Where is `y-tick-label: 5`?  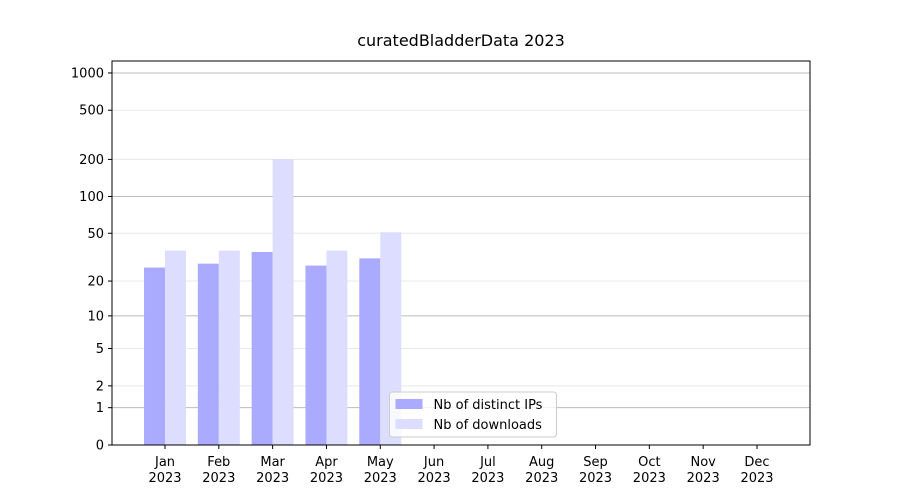 y-tick-label: 5 is located at coordinates (100, 349).